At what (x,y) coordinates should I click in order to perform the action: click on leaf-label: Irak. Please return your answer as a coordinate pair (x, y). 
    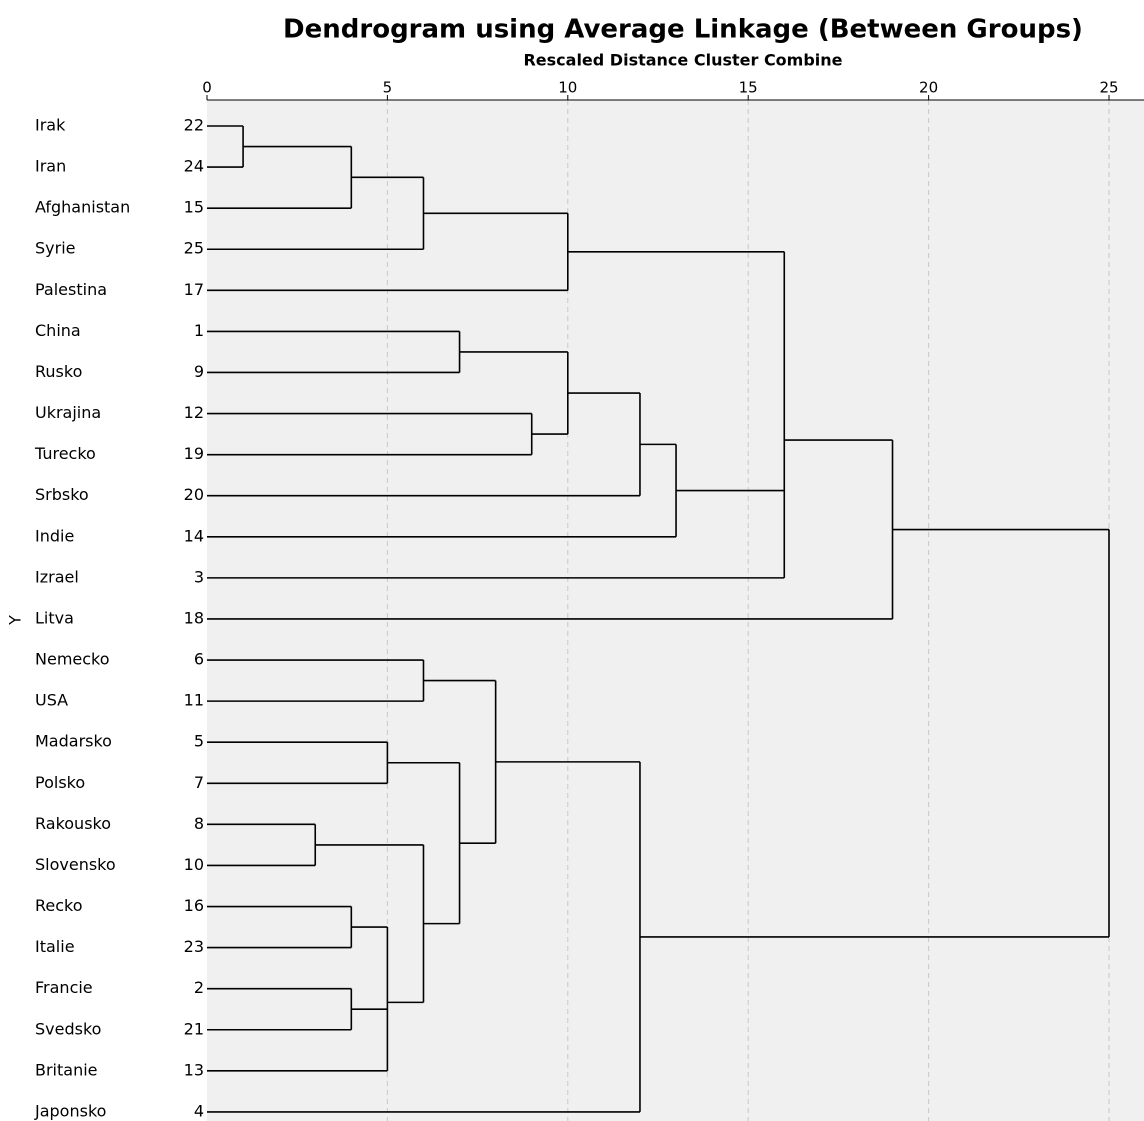
    Looking at the image, I should click on (50, 125).